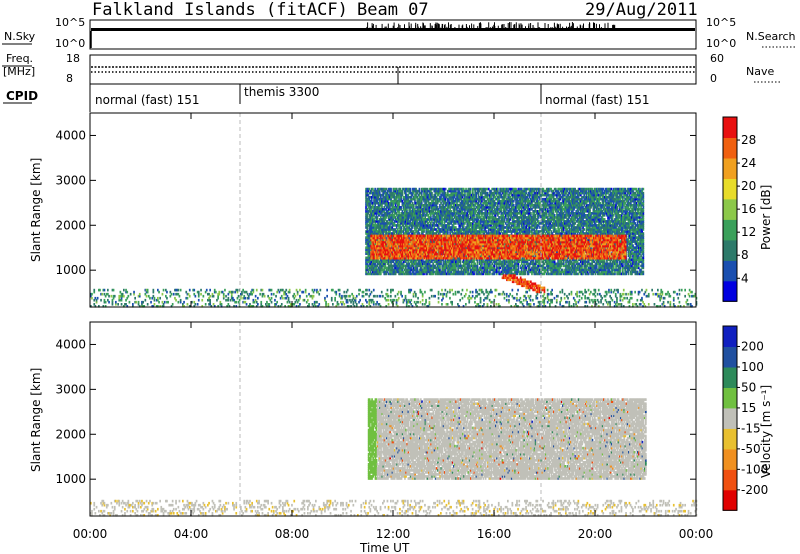 The height and width of the screenshot is (554, 800). Describe the element at coordinates (393, 10) in the screenshot. I see `beam-label: Beam 07` at that location.